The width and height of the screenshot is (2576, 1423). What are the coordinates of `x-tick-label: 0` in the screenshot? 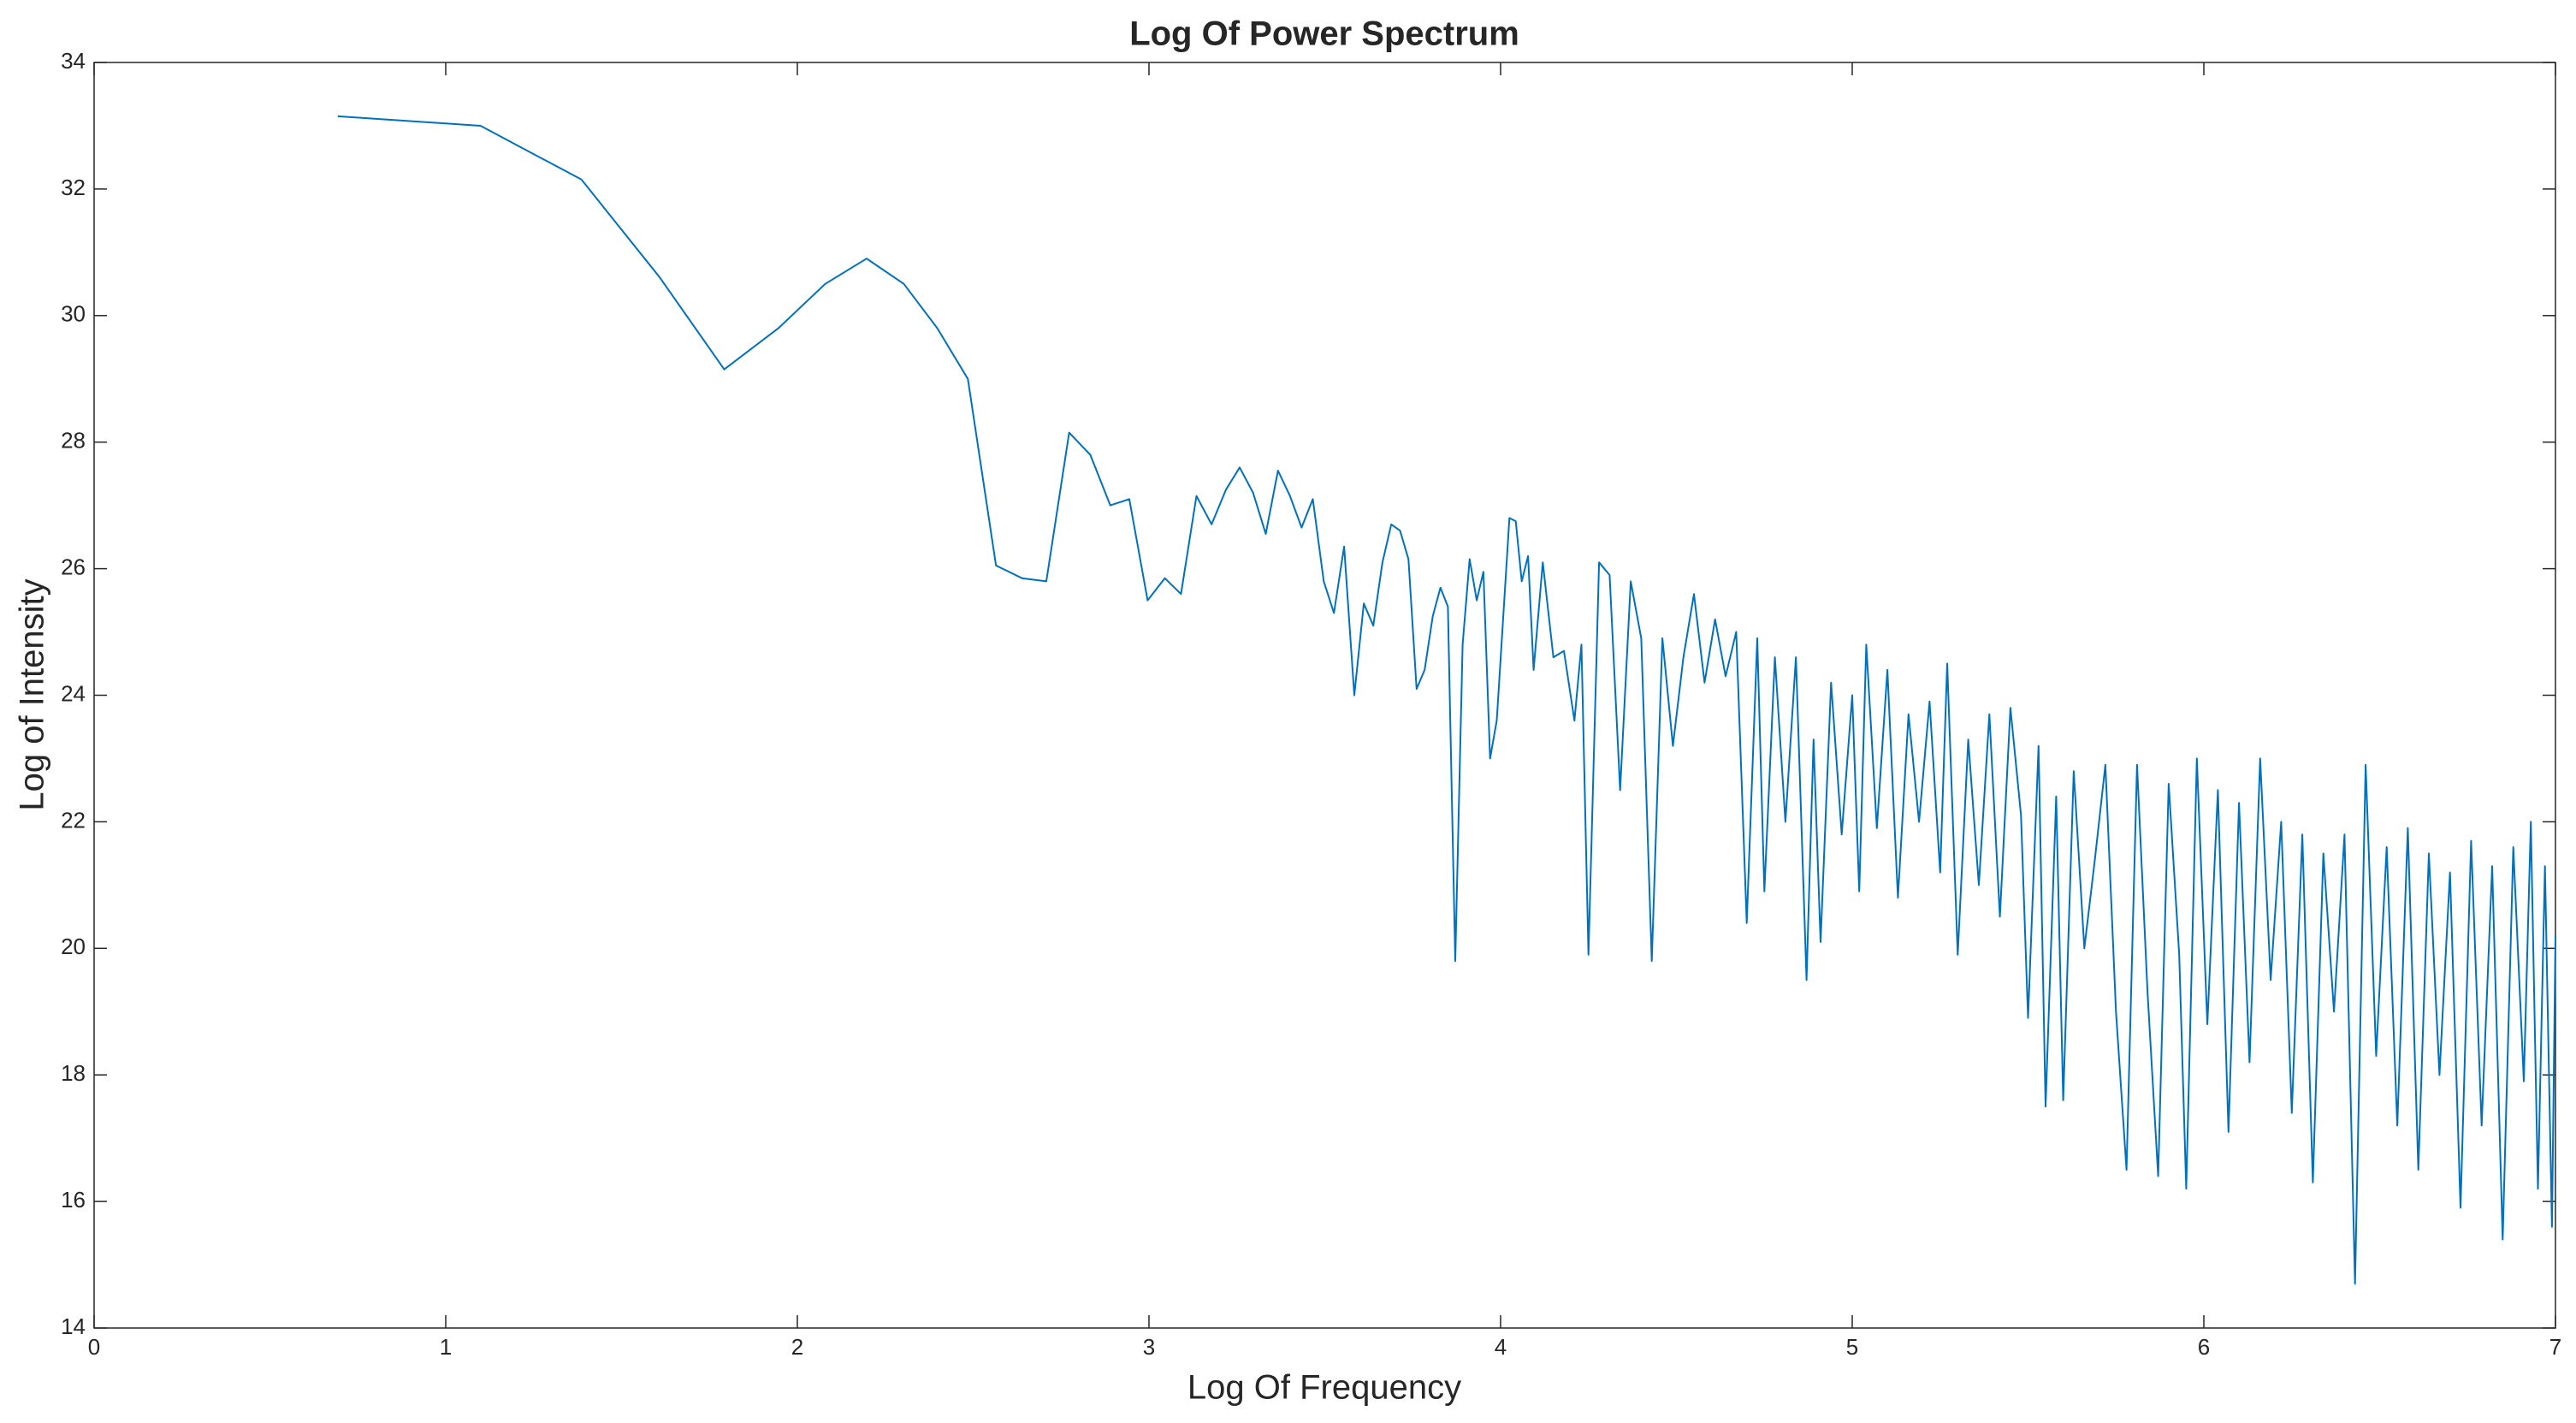 It's located at (94, 1347).